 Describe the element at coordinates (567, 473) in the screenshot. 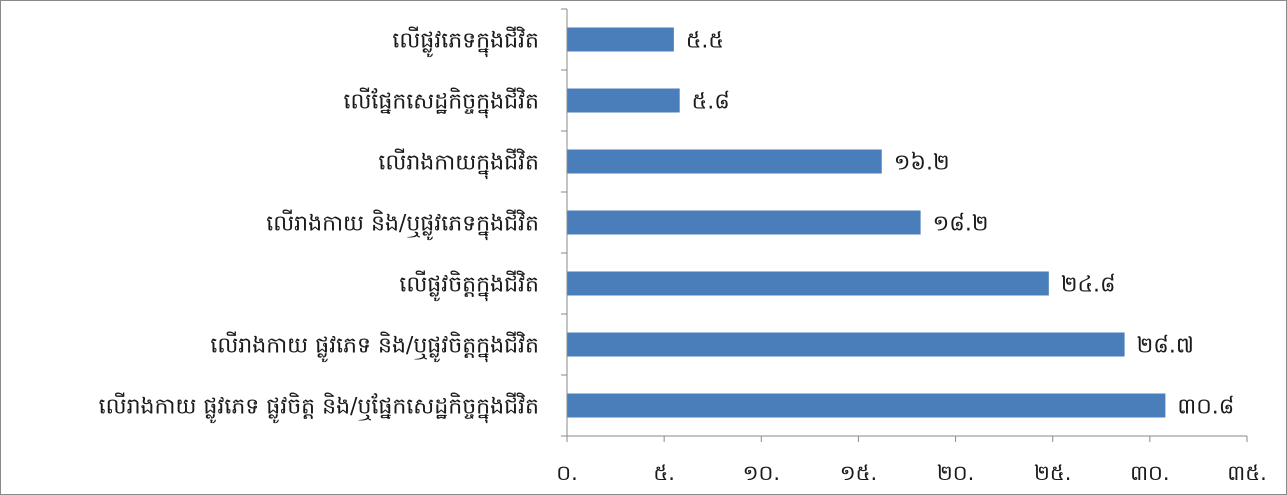

I see `x-tick-label: ០.` at that location.